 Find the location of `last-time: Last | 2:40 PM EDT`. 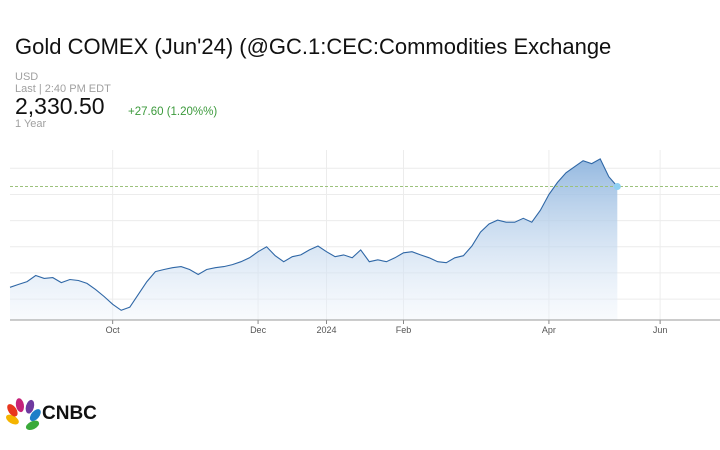

last-time: Last | 2:40 PM EDT is located at coordinates (63, 89).